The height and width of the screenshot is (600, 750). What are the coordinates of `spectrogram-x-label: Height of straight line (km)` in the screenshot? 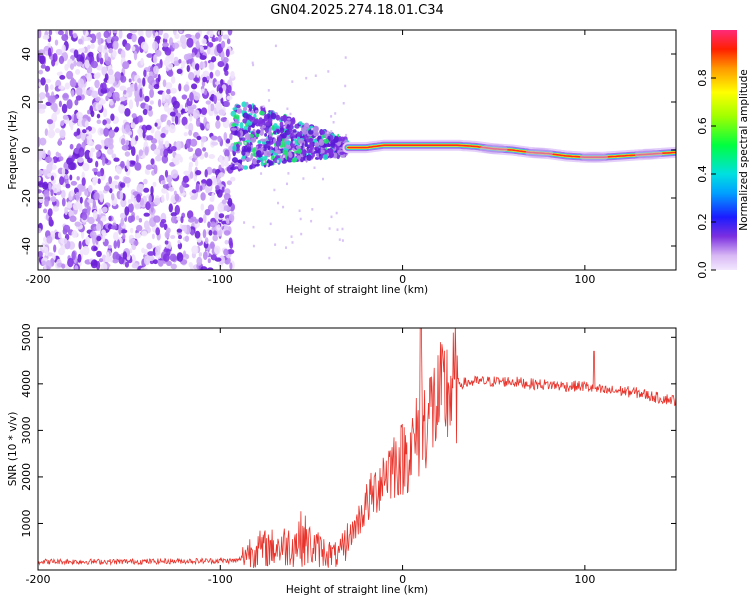 It's located at (357, 290).